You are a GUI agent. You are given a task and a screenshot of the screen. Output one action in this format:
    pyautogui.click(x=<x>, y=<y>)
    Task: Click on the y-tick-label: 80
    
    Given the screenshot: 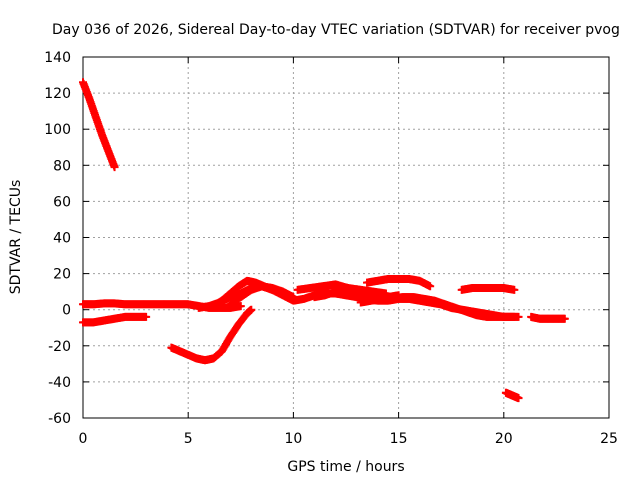 What is the action you would take?
    pyautogui.click(x=62, y=166)
    